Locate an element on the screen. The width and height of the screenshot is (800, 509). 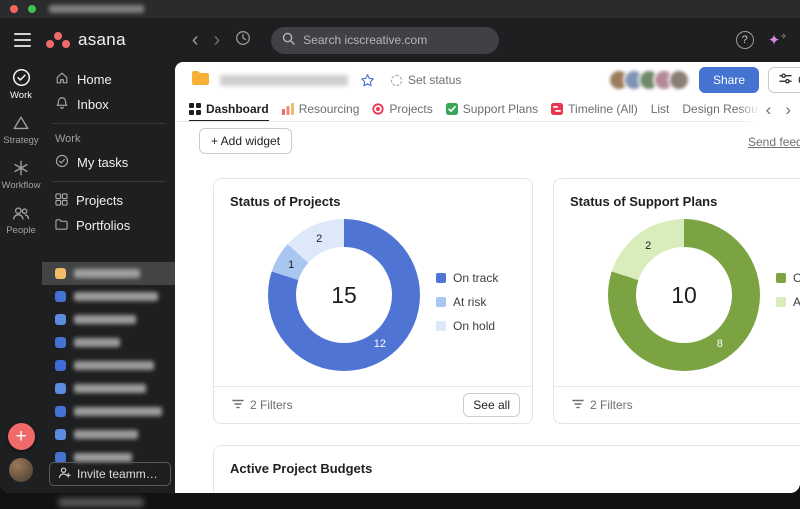
rail-item-people: People is located at coordinates (21, 220).